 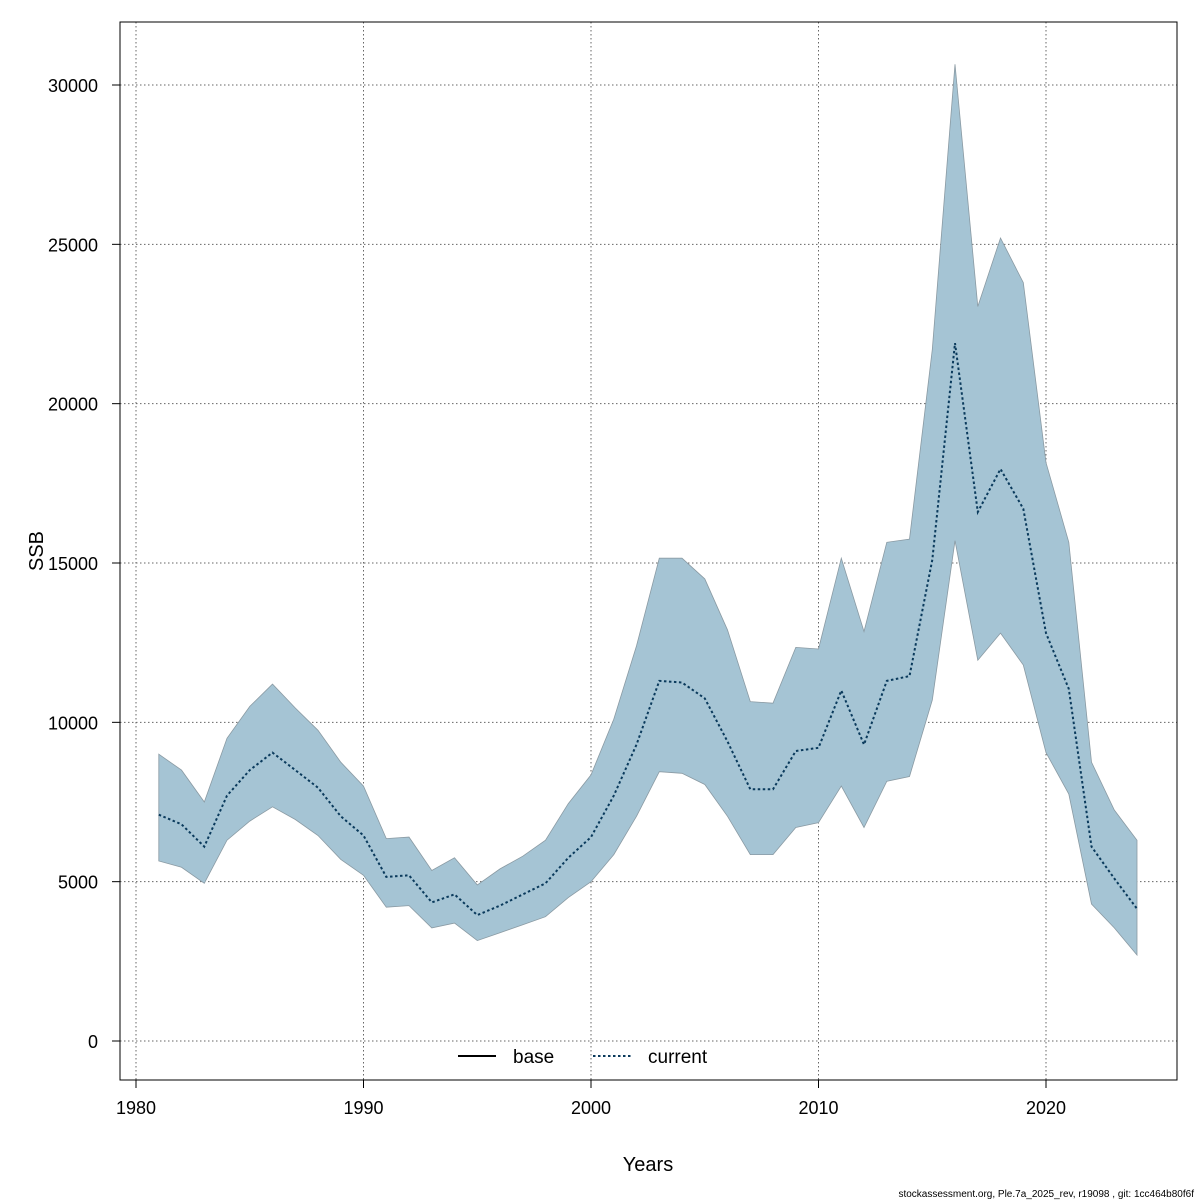 What do you see at coordinates (678, 1057) in the screenshot?
I see `legend-current-label: current` at bounding box center [678, 1057].